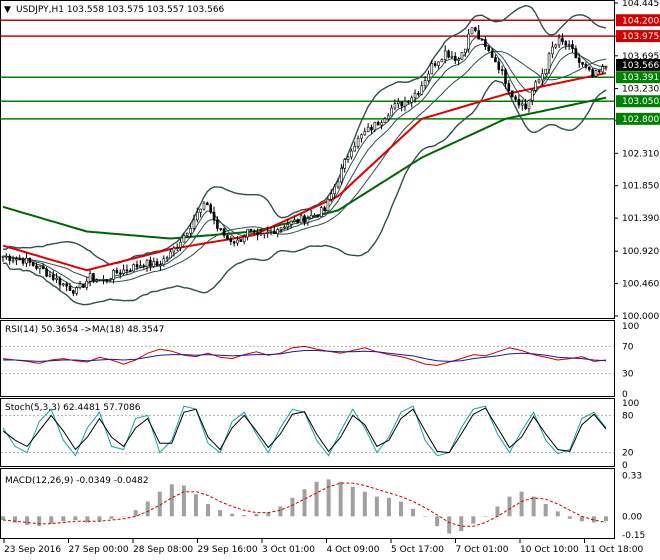 This screenshot has height=560, width=660. What do you see at coordinates (307, 431) in the screenshot?
I see `stoch-plot` at bounding box center [307, 431].